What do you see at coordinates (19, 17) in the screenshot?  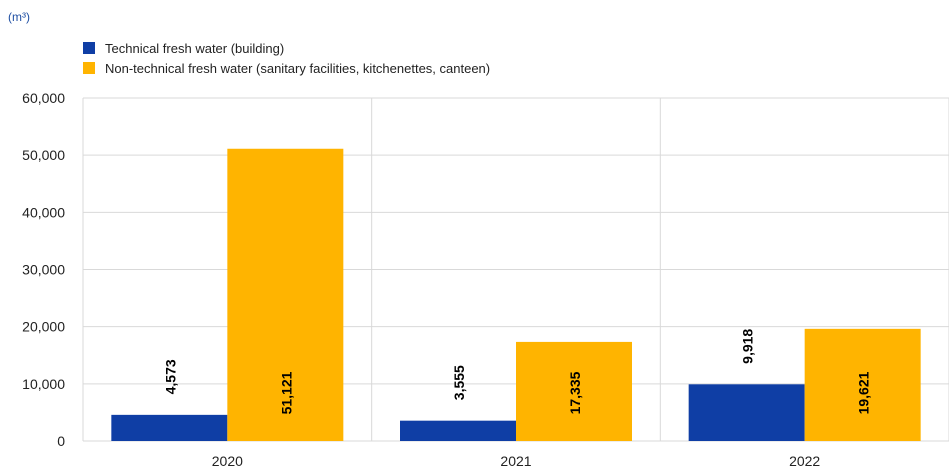 I see `unit-label: (m³)` at bounding box center [19, 17].